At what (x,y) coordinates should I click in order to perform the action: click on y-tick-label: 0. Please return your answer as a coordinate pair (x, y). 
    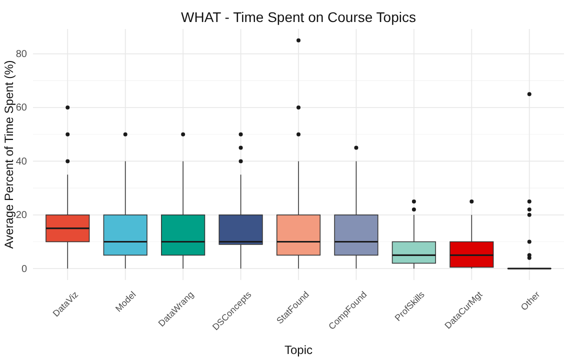
    Looking at the image, I should click on (24, 269).